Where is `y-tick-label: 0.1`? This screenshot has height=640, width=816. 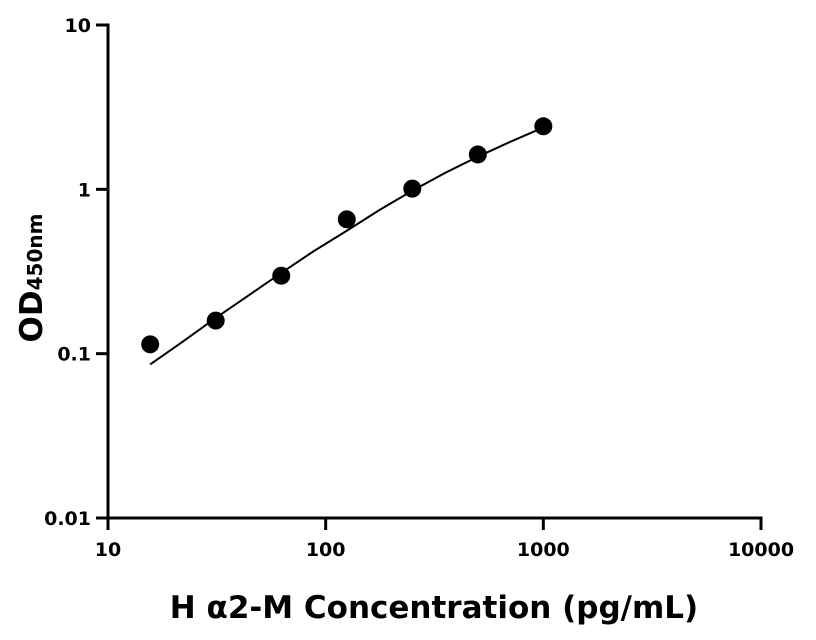 y-tick-label: 0.1 is located at coordinates (74, 355).